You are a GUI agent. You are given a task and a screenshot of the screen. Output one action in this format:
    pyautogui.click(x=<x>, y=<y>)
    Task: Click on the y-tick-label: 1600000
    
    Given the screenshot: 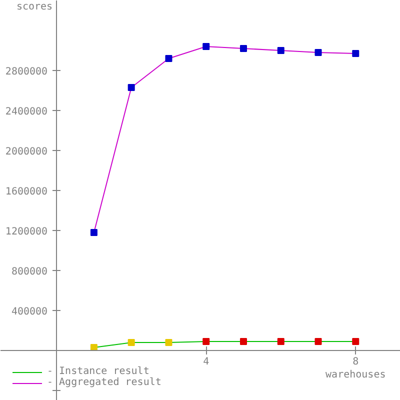 What is the action you would take?
    pyautogui.click(x=26, y=192)
    